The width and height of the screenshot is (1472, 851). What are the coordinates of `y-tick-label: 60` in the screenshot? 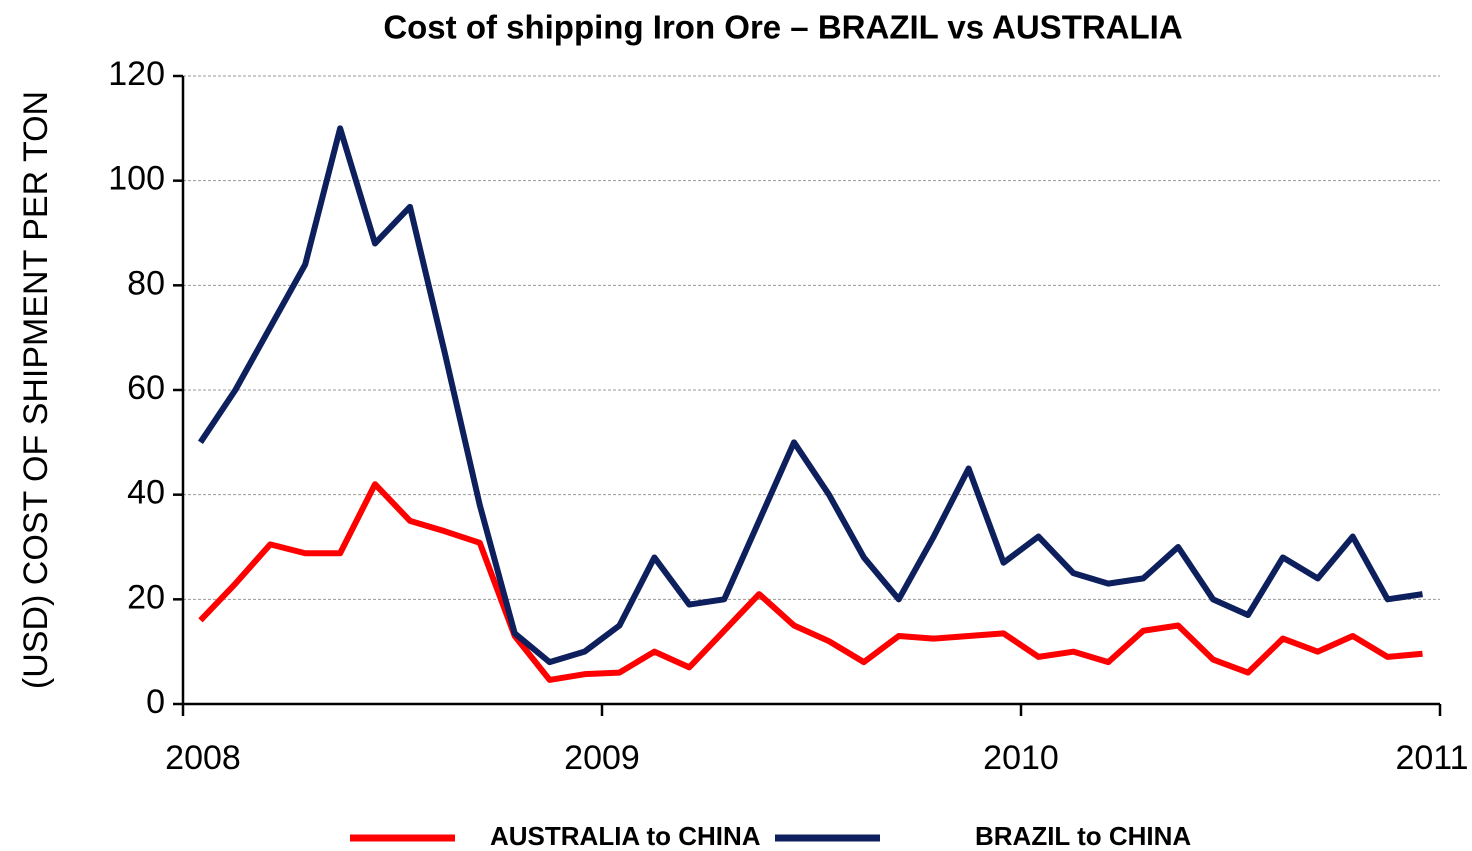 It's located at (146, 388).